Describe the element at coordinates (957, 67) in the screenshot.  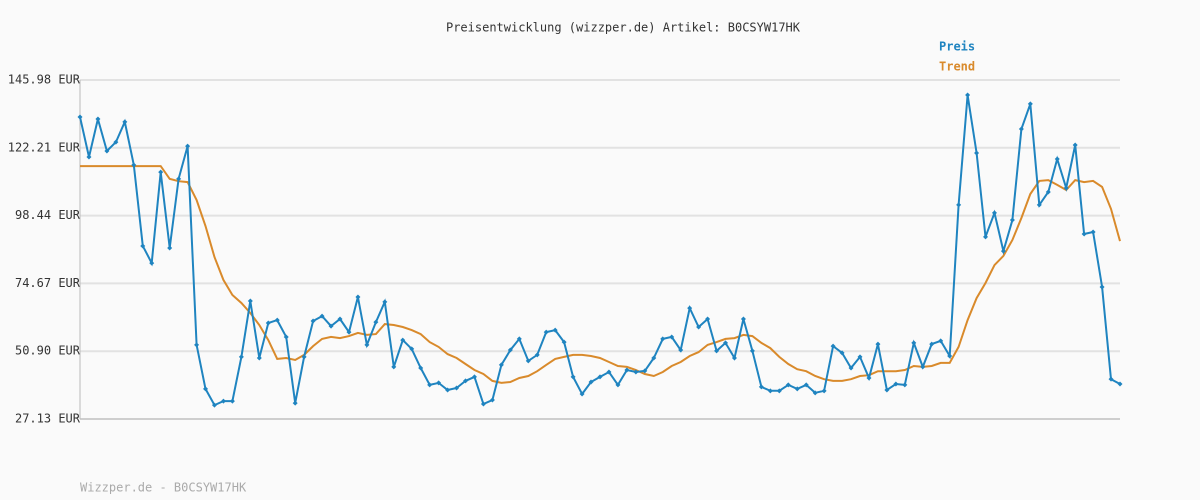
I see `legend-entry: Trend` at that location.